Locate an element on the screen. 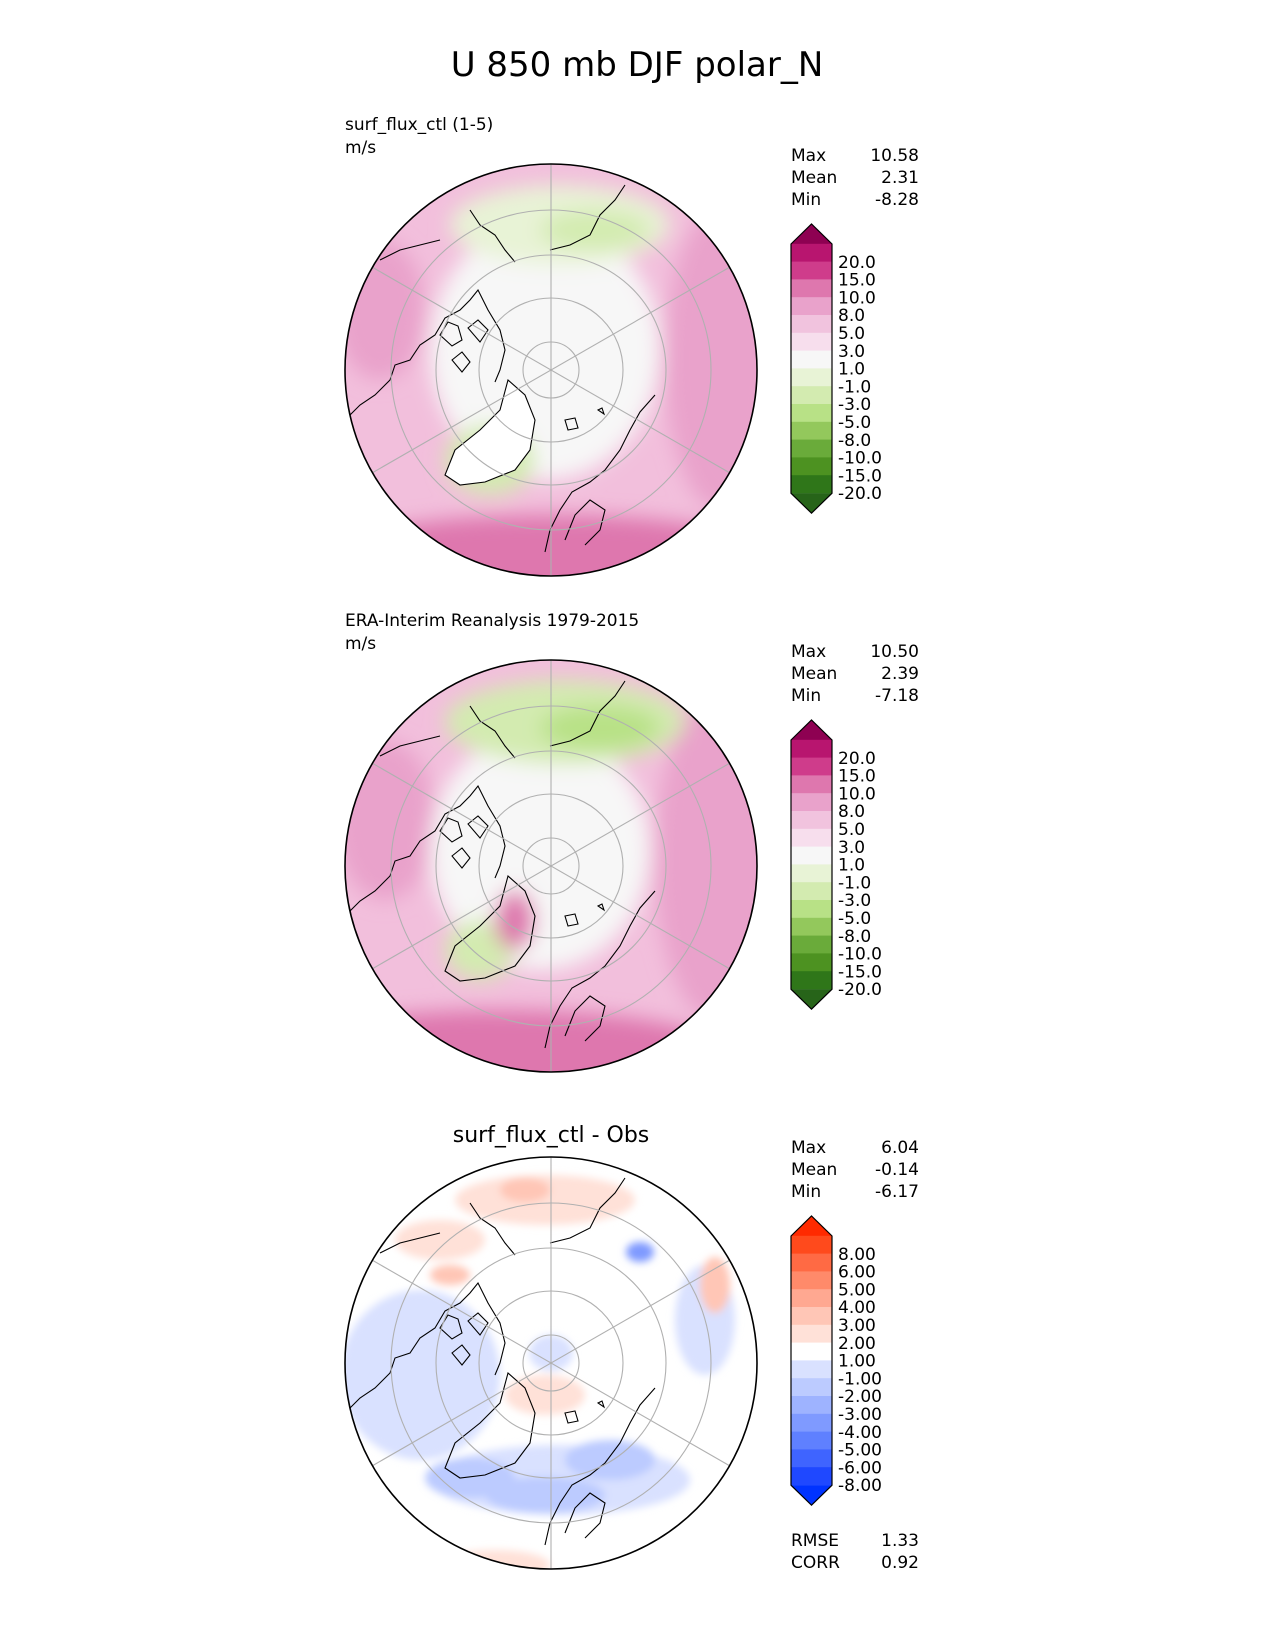 Image resolution: width=1275 pixels, height=1650 pixels. stat-value: 2.31 is located at coordinates (900, 178).